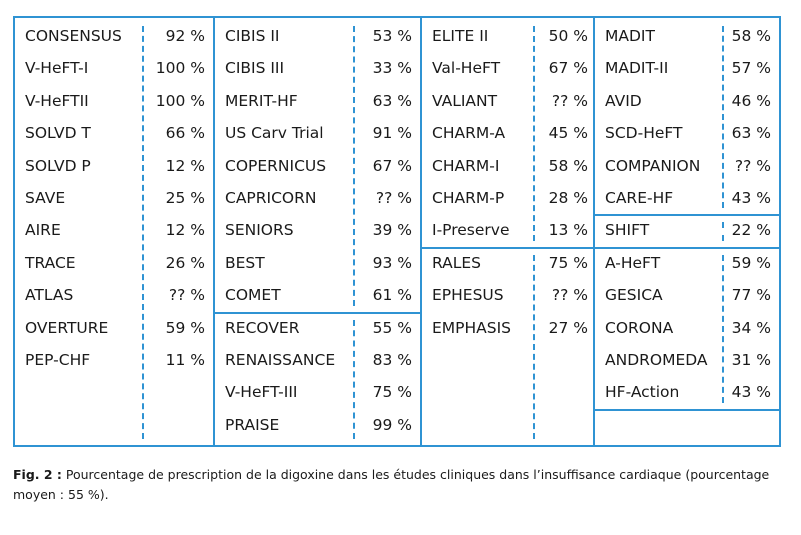 Image resolution: width=801 pixels, height=535 pixels. What do you see at coordinates (687, 360) in the screenshot?
I see `table-row: ANDROMEDA 31 %` at bounding box center [687, 360].